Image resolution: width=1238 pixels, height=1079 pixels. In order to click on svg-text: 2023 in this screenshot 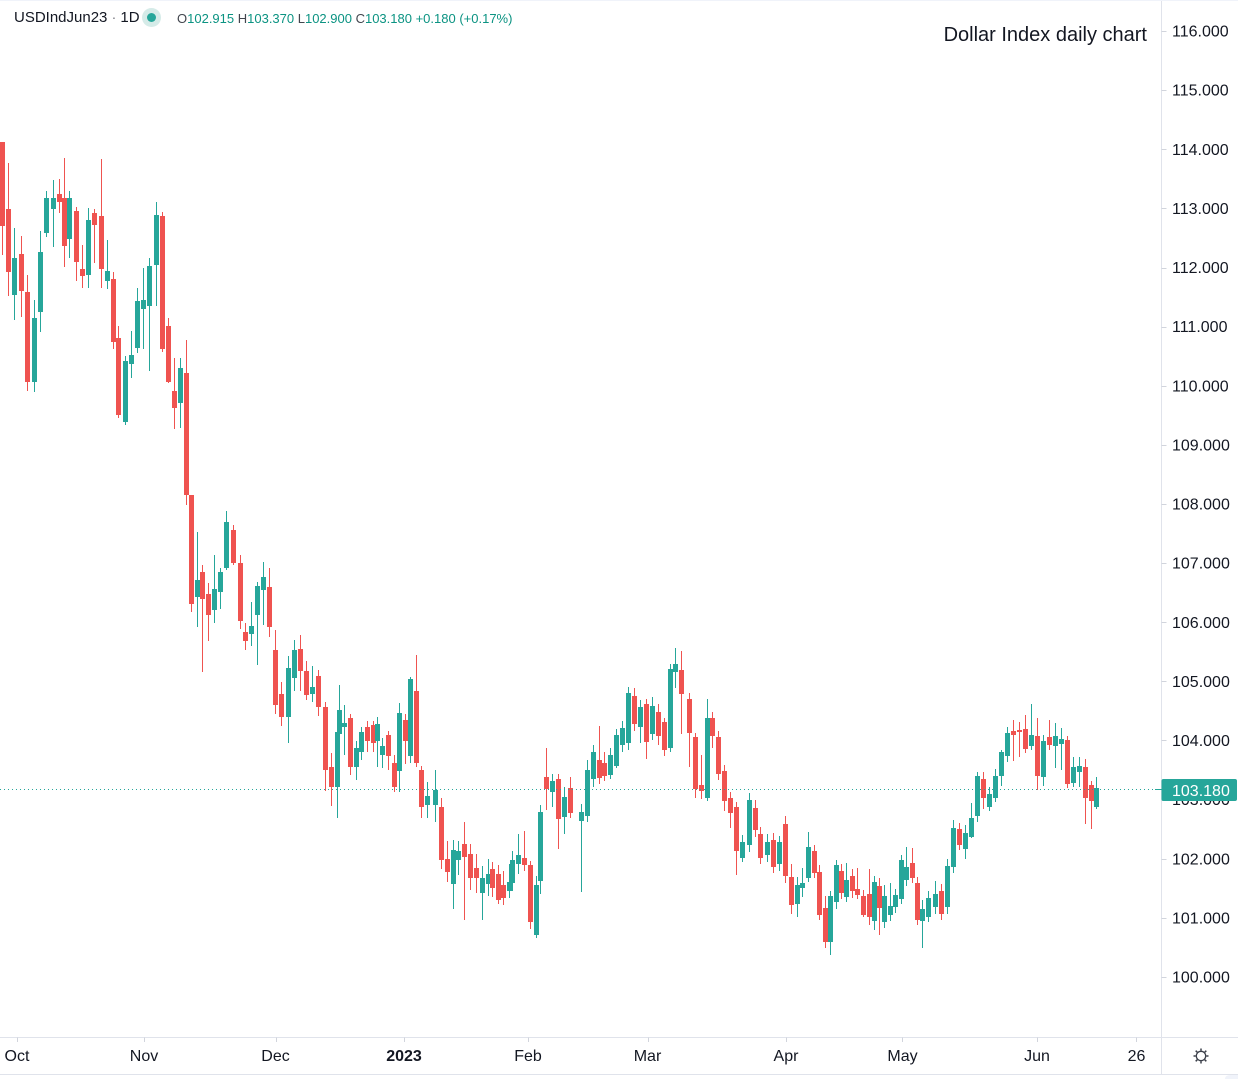, I will do `click(404, 1056)`.